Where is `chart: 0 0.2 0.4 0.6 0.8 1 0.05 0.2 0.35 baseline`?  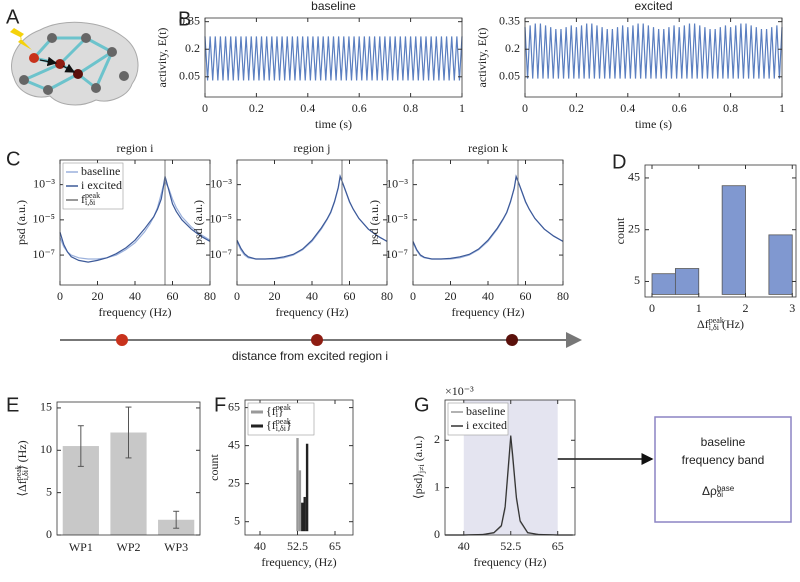
chart: 0 0.2 0.4 0.6 0.8 1 0.05 0.2 0.35 baseline is located at coordinates (322, 57).